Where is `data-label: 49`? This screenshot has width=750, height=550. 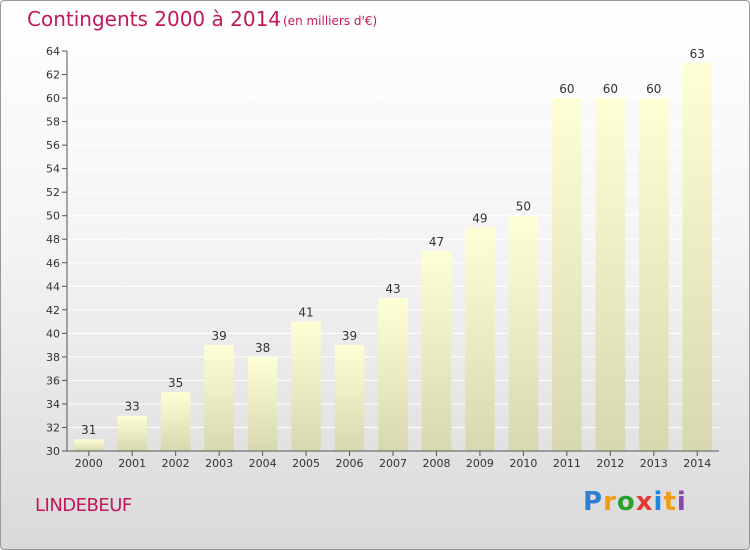 data-label: 49 is located at coordinates (479, 218).